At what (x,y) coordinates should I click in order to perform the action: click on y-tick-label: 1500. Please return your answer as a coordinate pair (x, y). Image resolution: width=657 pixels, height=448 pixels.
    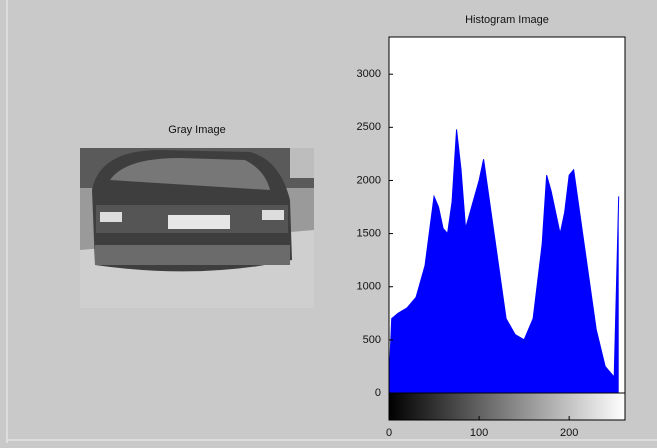
    Looking at the image, I should click on (369, 234).